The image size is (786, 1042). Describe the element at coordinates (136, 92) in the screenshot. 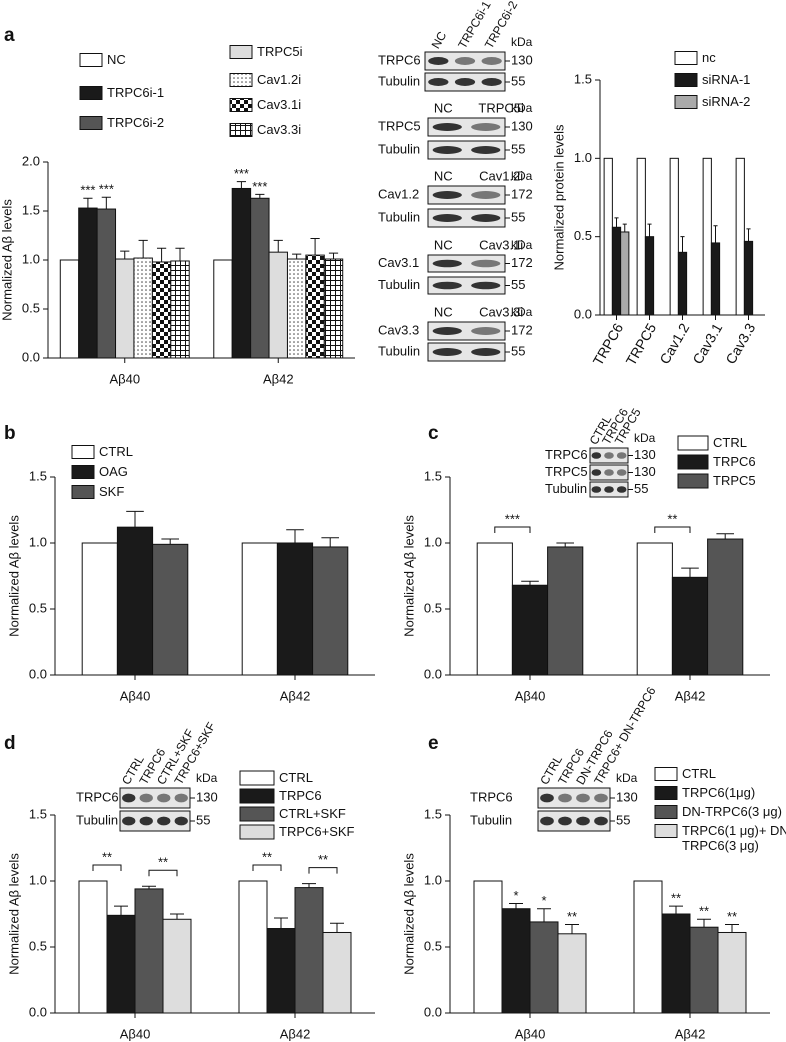

I see `legend-label: TRPC6i-1` at that location.